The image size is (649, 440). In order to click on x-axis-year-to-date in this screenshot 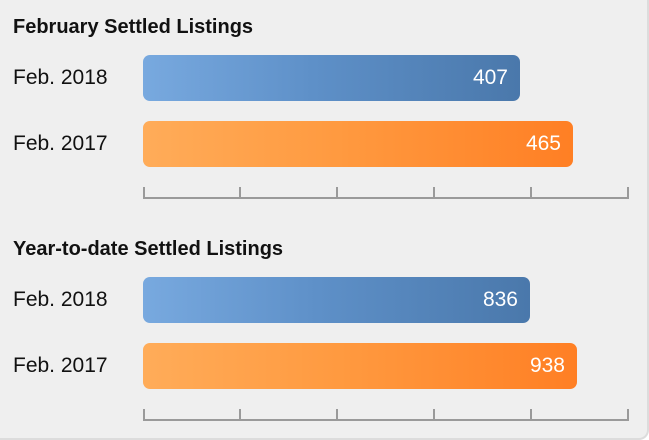, I will do `click(386, 414)`.